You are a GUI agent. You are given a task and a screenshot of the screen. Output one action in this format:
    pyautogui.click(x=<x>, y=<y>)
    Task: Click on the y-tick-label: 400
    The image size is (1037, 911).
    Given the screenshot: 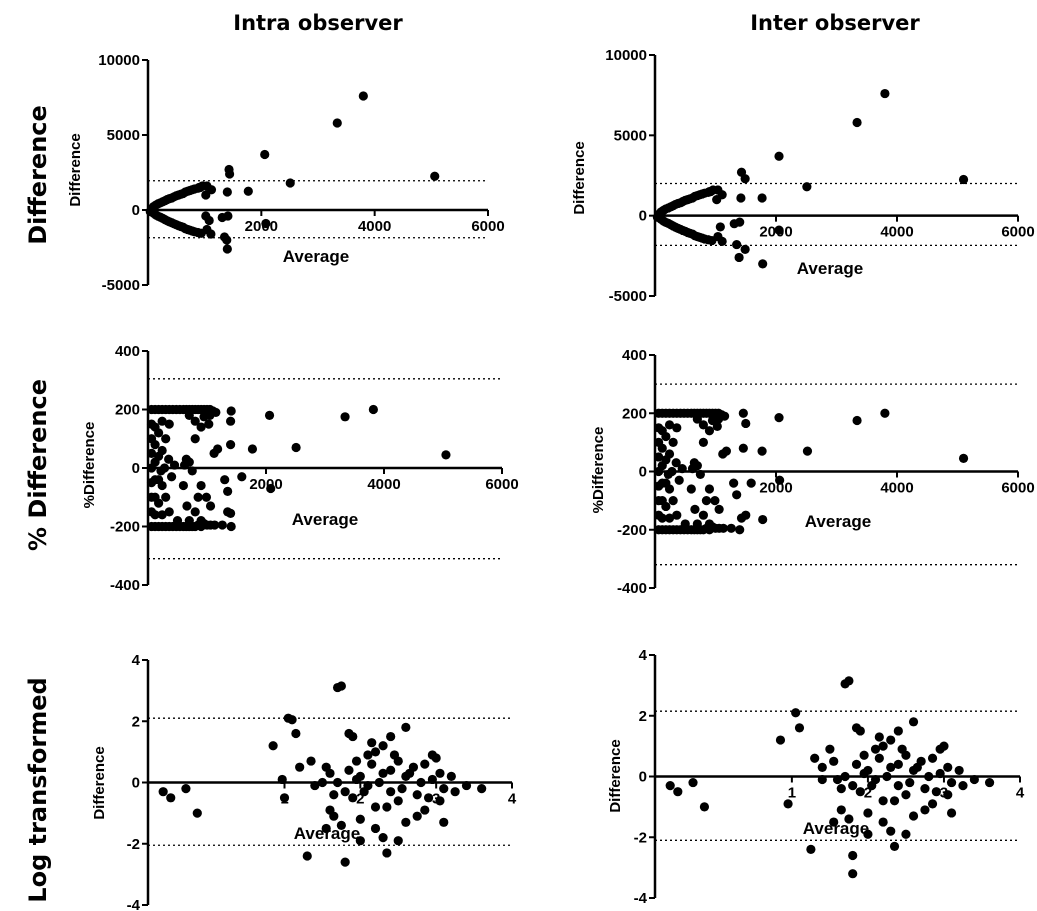 What is the action you would take?
    pyautogui.click(x=634, y=355)
    